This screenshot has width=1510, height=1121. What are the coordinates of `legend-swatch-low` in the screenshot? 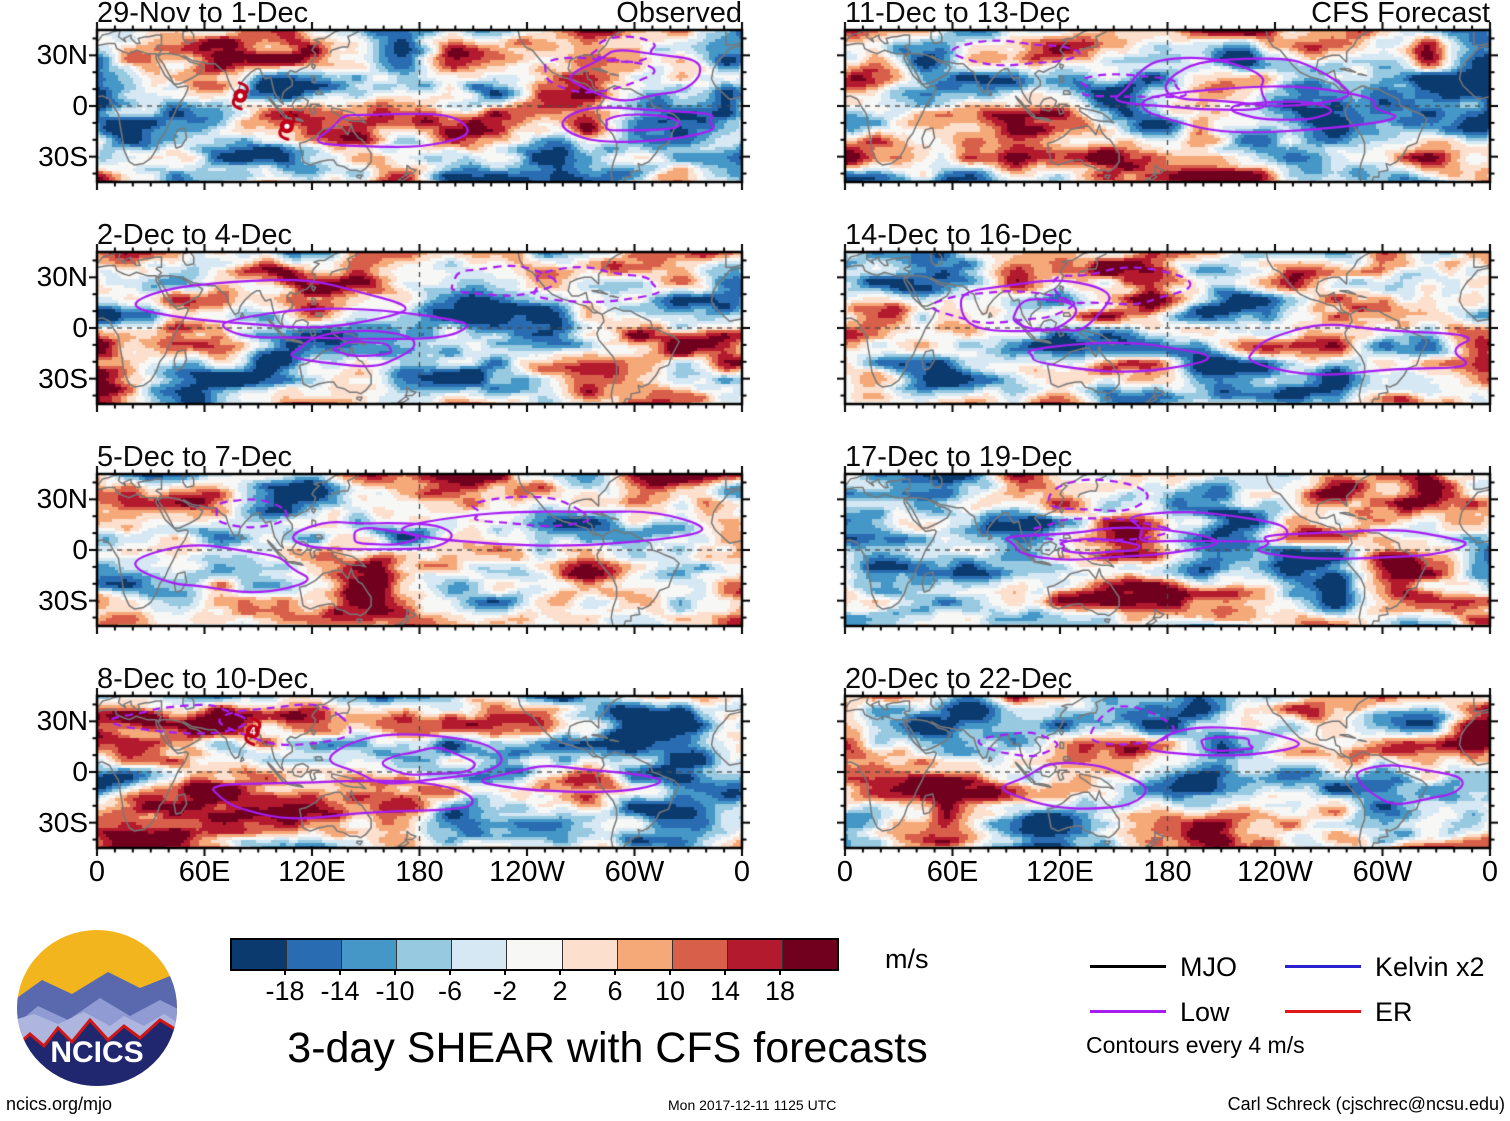 It's located at (1128, 1011).